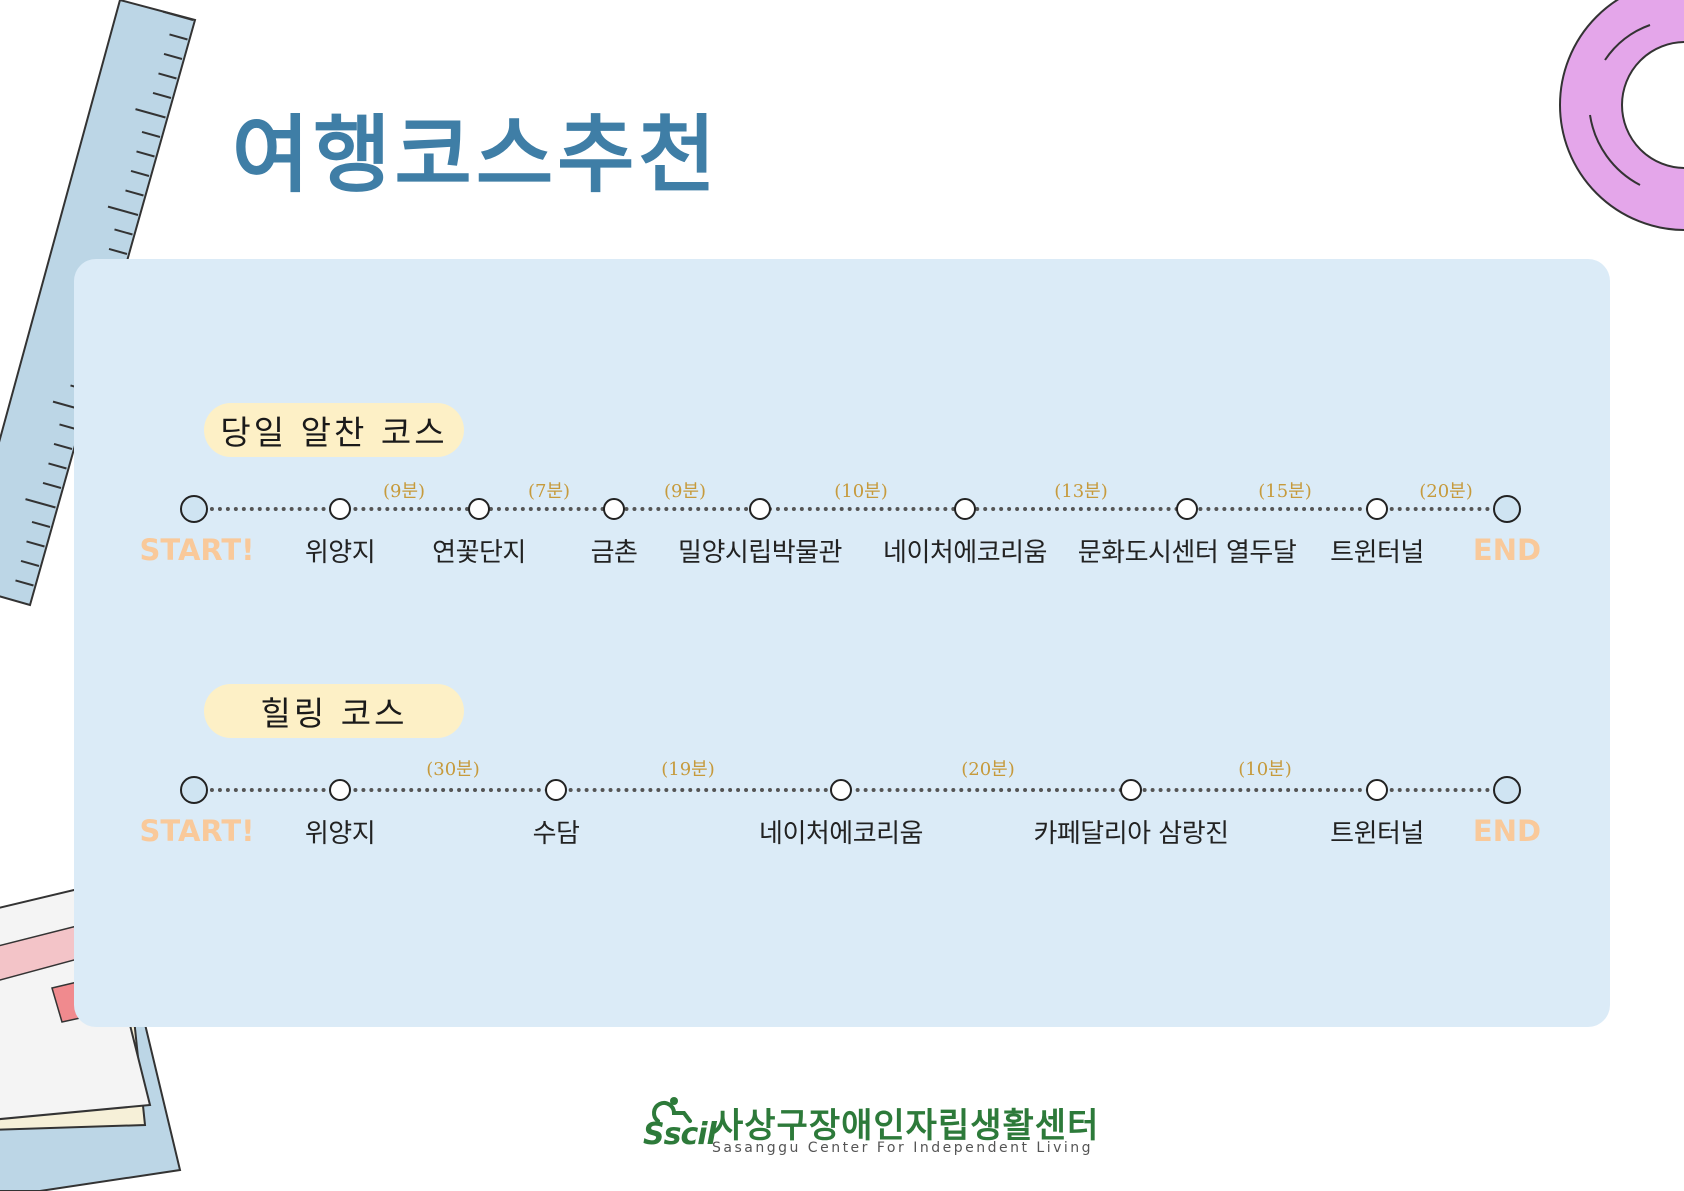  Describe the element at coordinates (906, 1126) in the screenshot. I see `footer-org-name: 사상구장애인자립생활센터` at that location.